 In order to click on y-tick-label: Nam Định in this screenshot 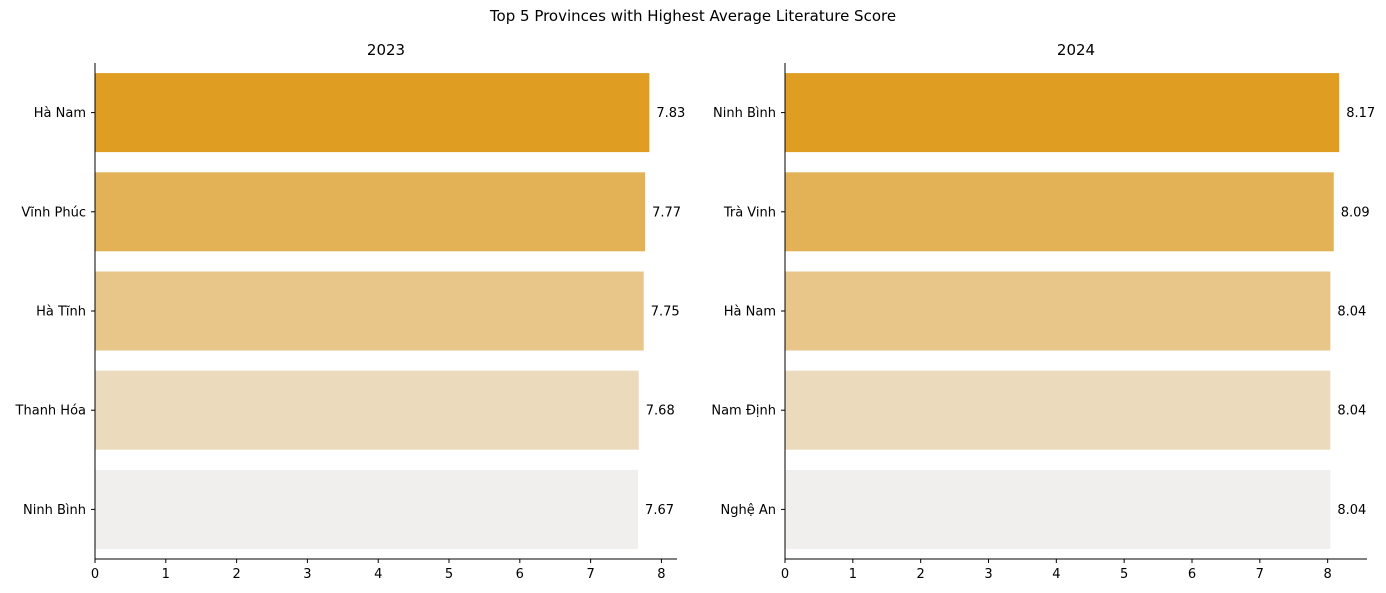, I will do `click(743, 411)`.